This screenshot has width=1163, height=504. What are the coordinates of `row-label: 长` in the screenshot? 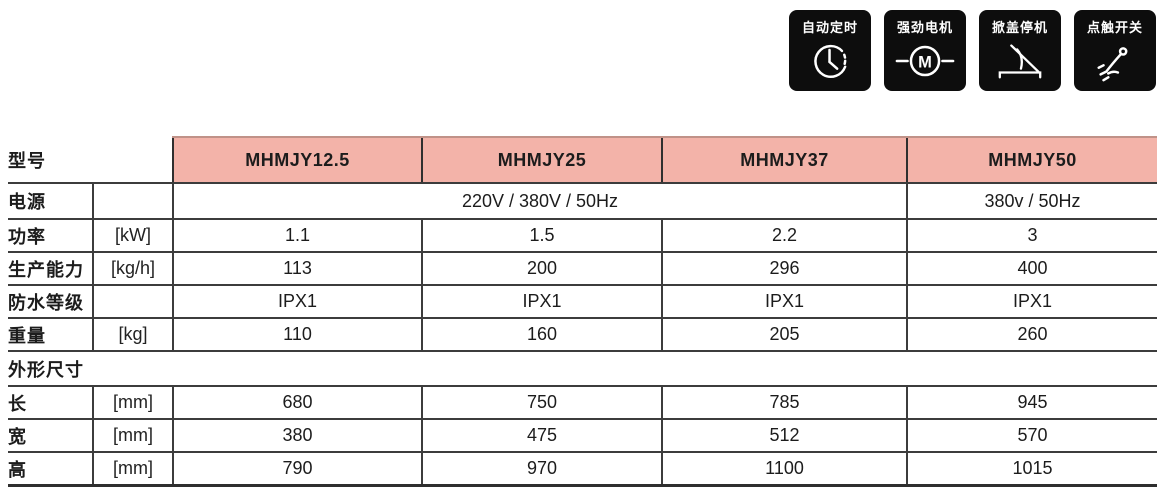 It's located at (50, 403).